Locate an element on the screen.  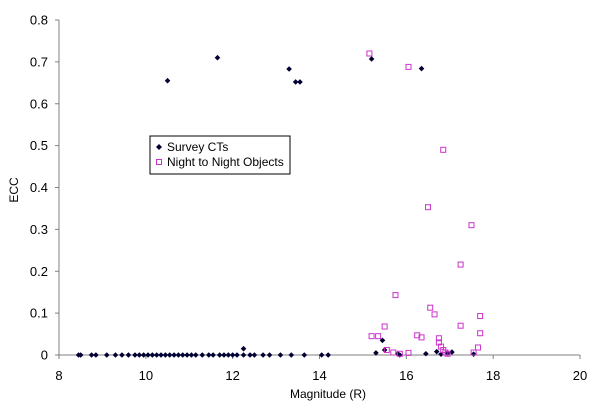
y-tick-label: 0.8 is located at coordinates (39, 20).